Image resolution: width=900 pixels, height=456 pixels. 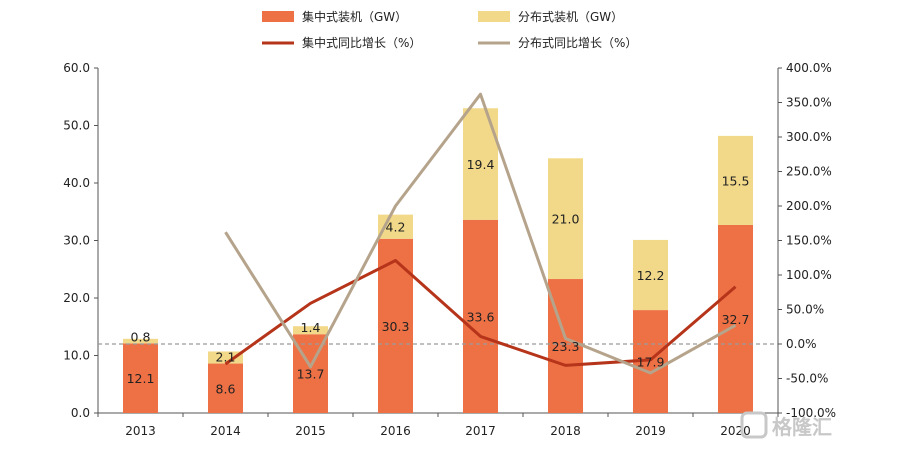 What do you see at coordinates (577, 43) in the screenshot?
I see `legend-label: 分布式同比增长（%）` at bounding box center [577, 43].